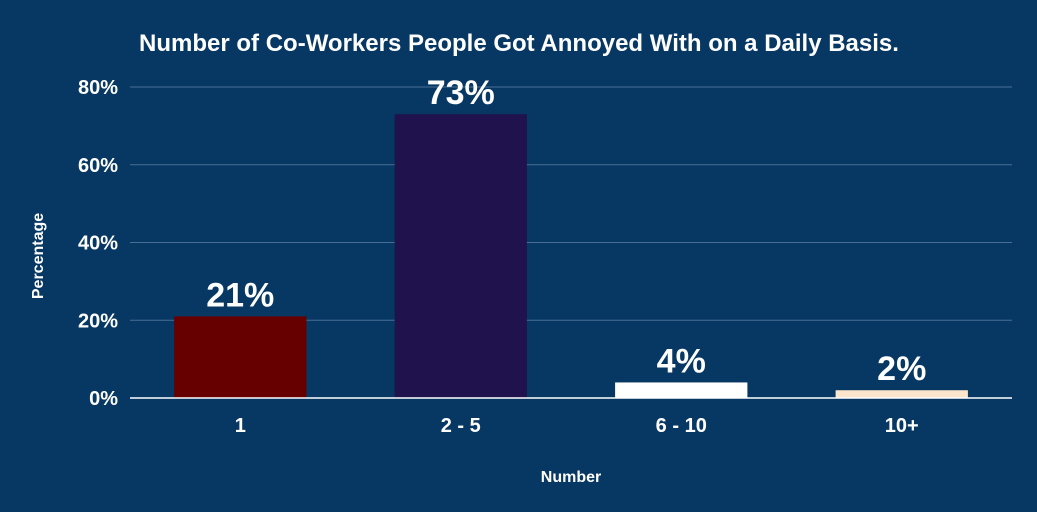  What do you see at coordinates (38, 256) in the screenshot?
I see `y-axis-title: Percentage` at bounding box center [38, 256].